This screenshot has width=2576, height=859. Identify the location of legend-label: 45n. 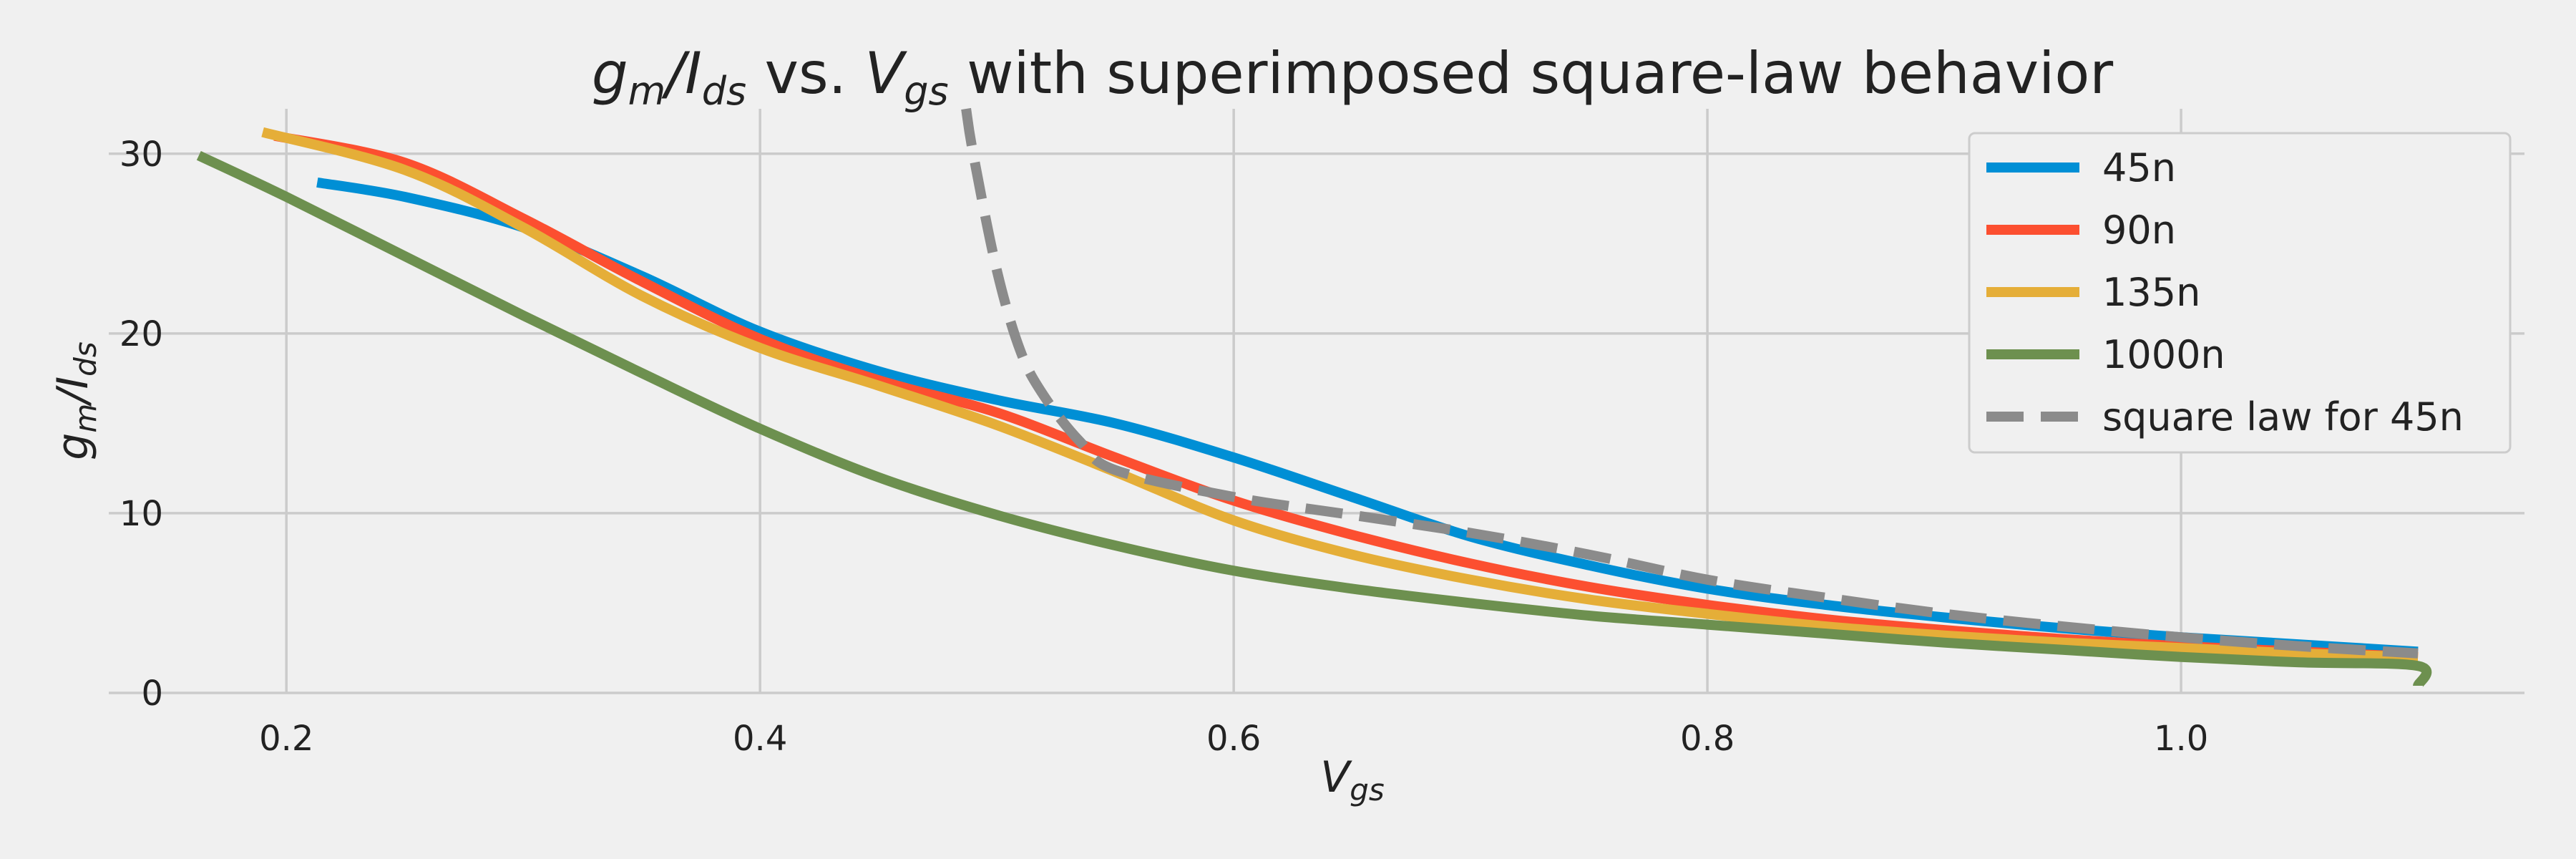
(2139, 167).